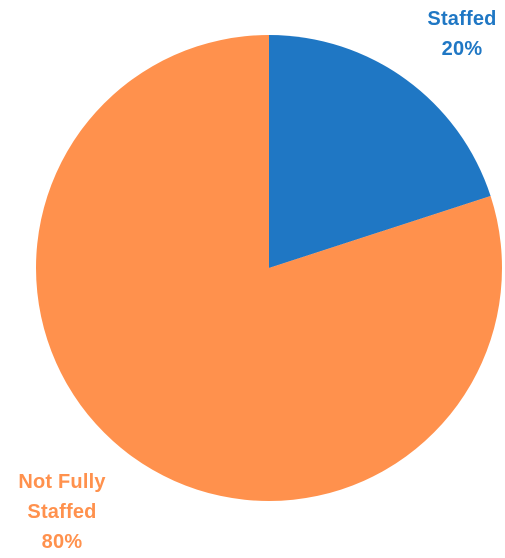 This screenshot has height=558, width=505. What do you see at coordinates (461, 34) in the screenshot?
I see `data-label-staffed: Staffed 20%` at bounding box center [461, 34].